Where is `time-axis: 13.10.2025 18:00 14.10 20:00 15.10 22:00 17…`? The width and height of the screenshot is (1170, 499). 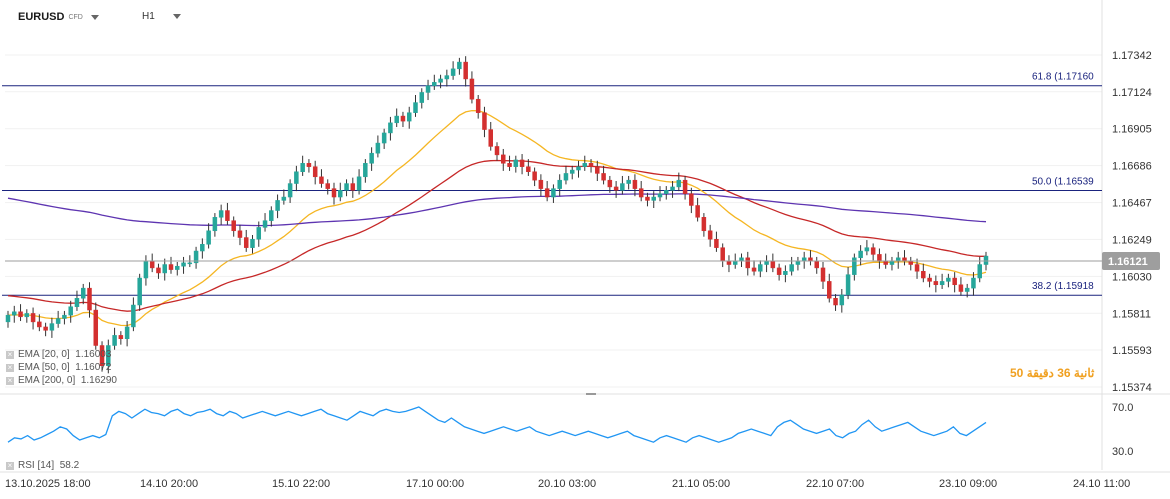
time-axis: 13.10.2025 18:00 14.10 20:00 15.10 22:00 17… is located at coordinates (585, 480).